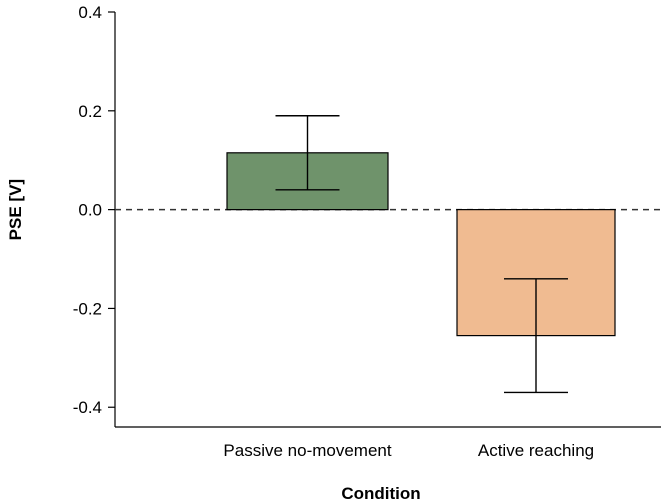 The width and height of the screenshot is (661, 504). What do you see at coordinates (15, 209) in the screenshot?
I see `y-axis-title: PSE [V]` at bounding box center [15, 209].